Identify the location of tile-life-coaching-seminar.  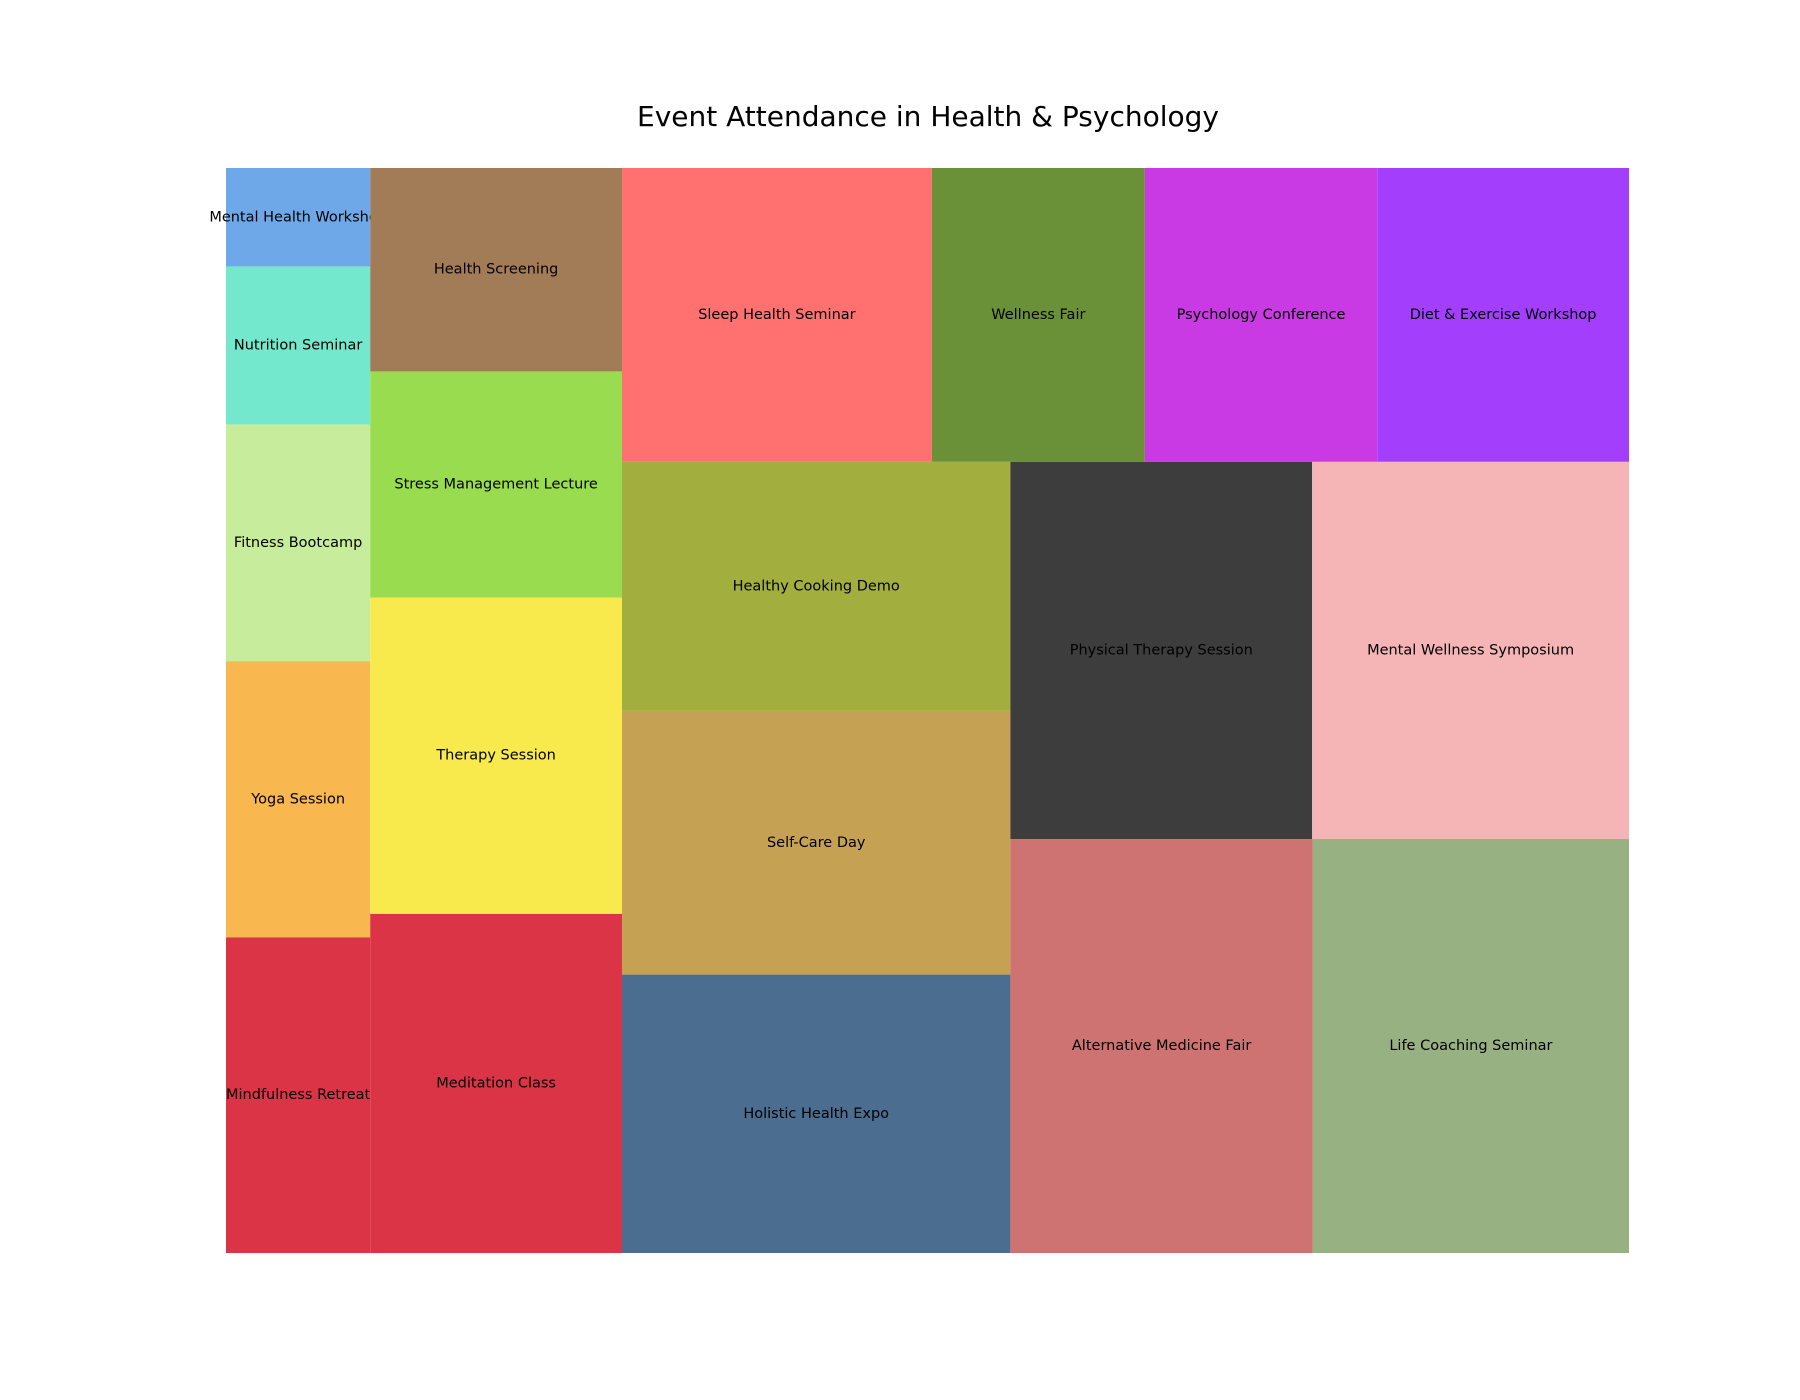
(1470, 1046).